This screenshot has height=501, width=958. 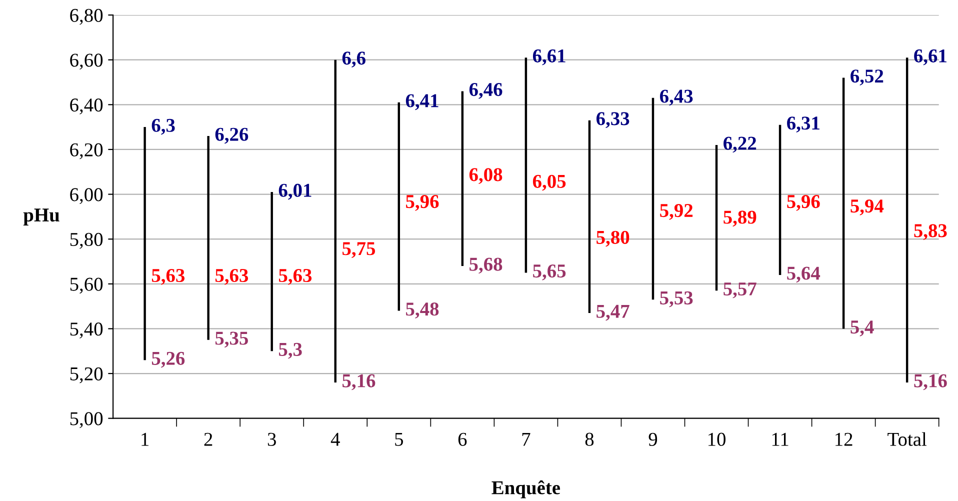 I want to click on annotation: 5,35, so click(x=231, y=340).